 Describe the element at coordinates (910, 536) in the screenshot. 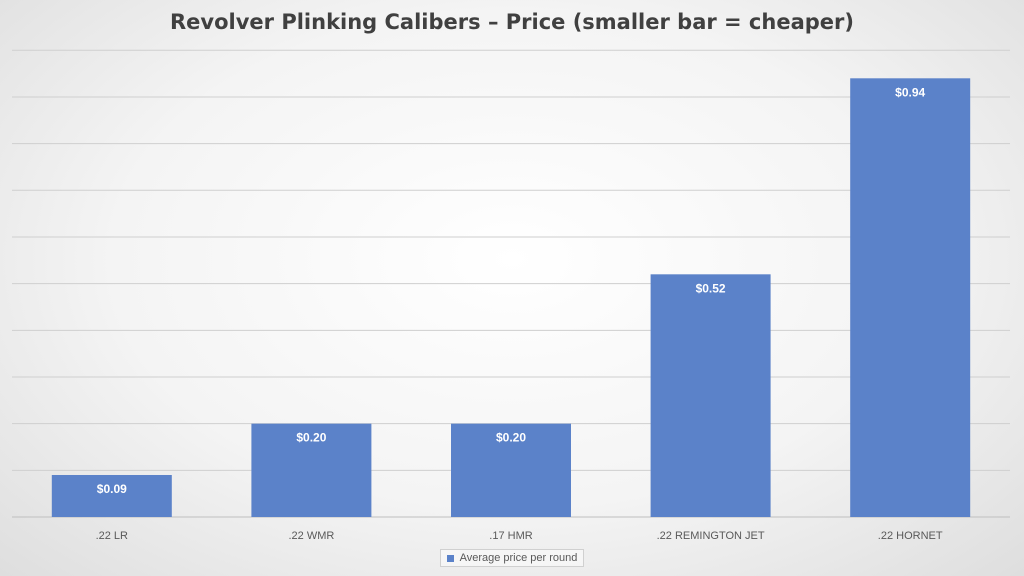

I see `x-tick-label: .22 HORNET` at that location.